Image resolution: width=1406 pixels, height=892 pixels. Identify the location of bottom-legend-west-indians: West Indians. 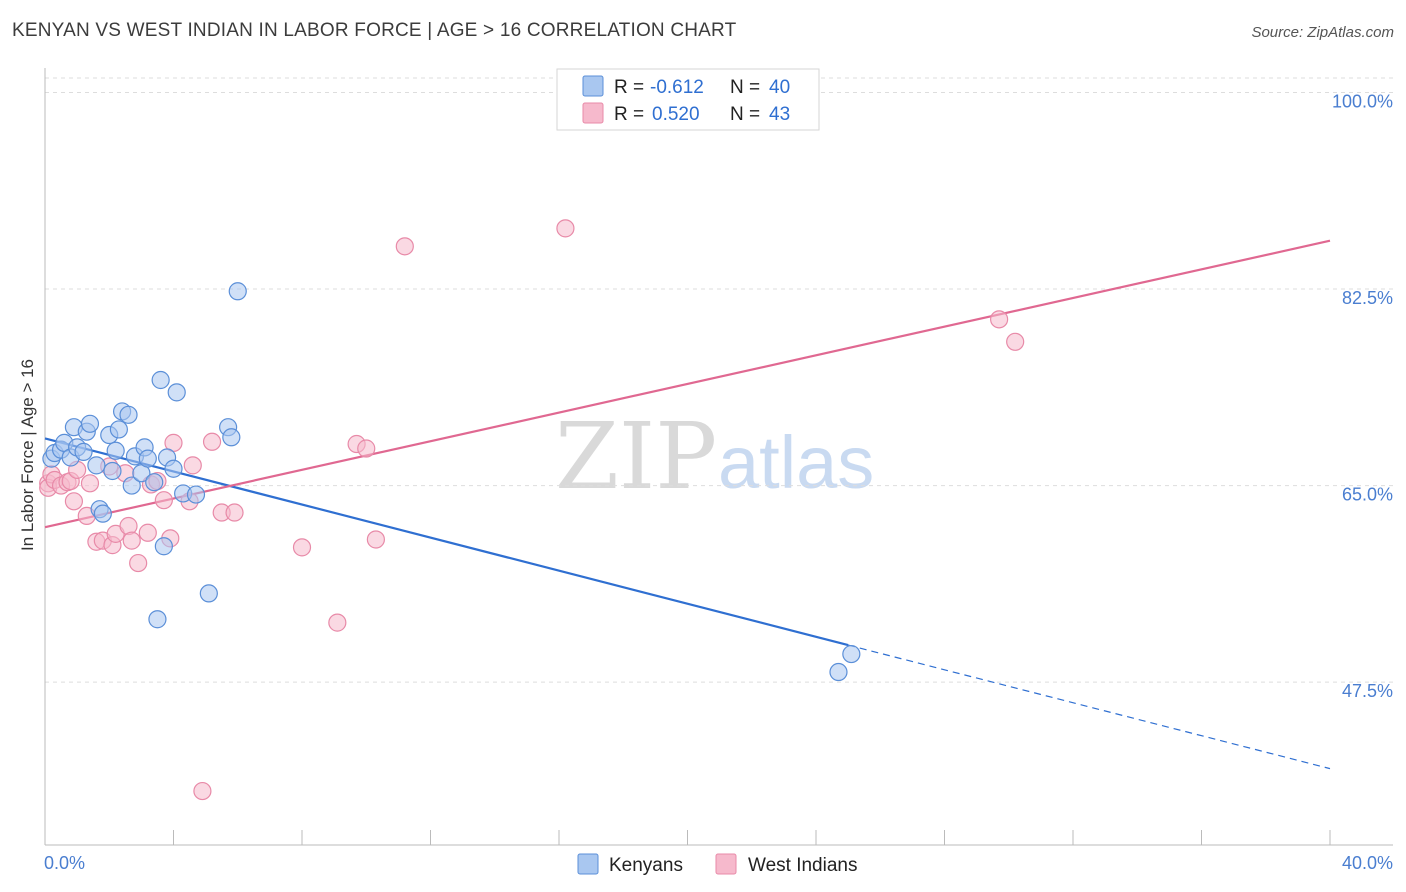
(802, 865).